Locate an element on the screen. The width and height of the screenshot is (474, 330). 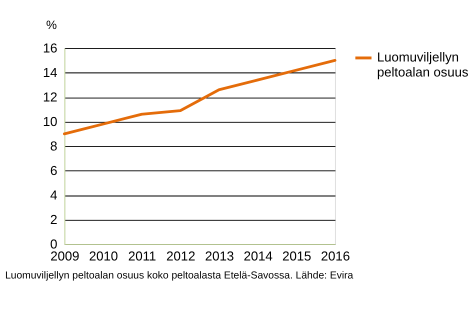
x-tick-label: 2014 is located at coordinates (258, 256).